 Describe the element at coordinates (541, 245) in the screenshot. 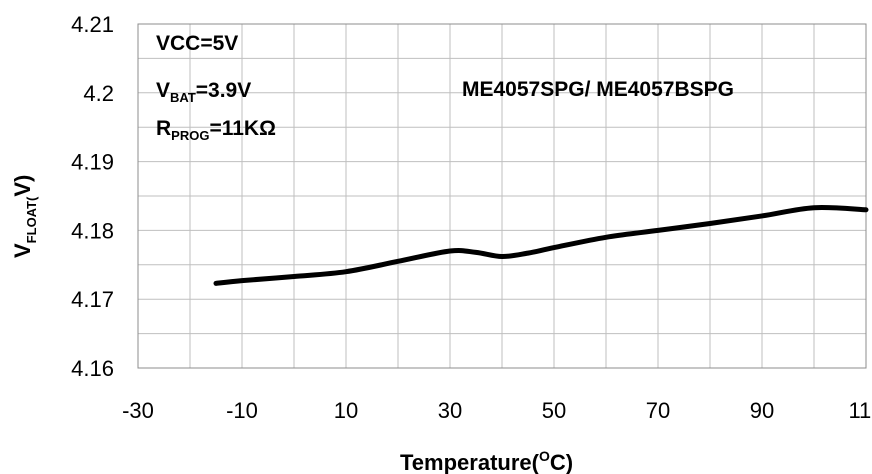

I see `series-line` at that location.